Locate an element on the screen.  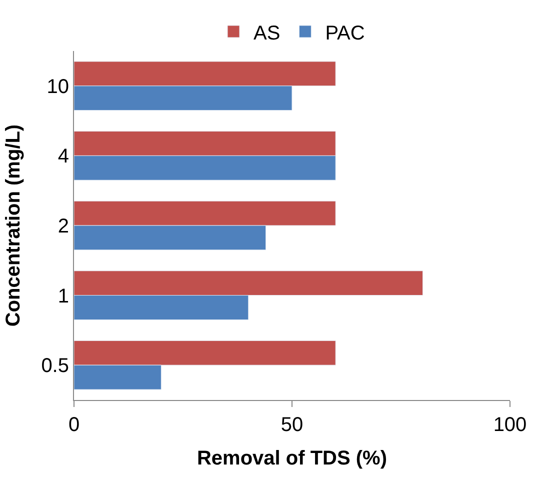
legend-label: PAC is located at coordinates (345, 33).